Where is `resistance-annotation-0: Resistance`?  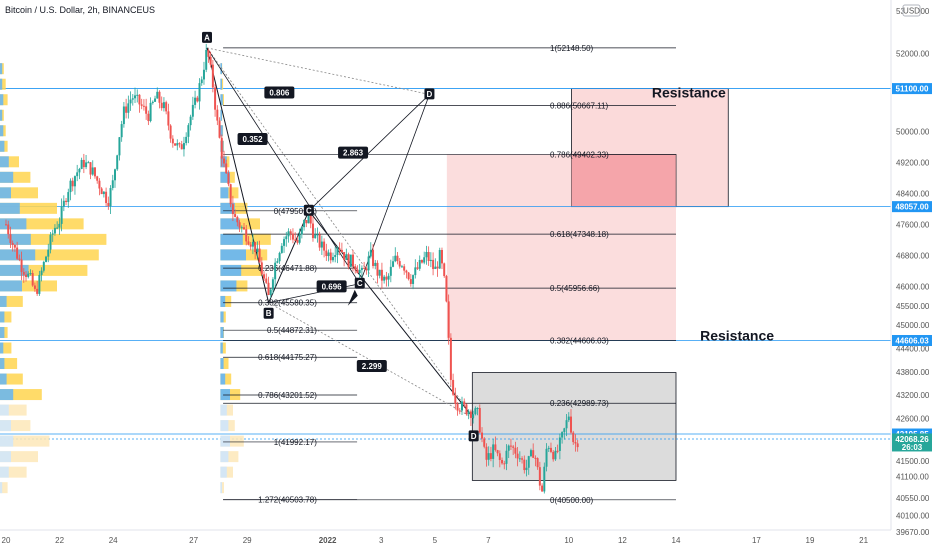 resistance-annotation-0: Resistance is located at coordinates (689, 92).